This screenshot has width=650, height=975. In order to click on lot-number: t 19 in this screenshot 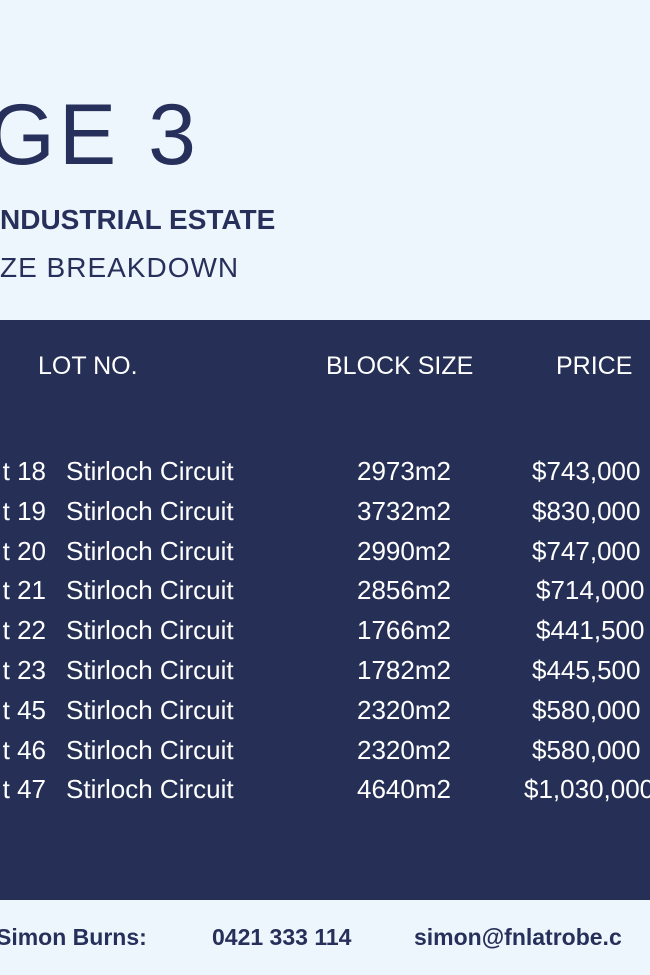, I will do `click(24, 510)`.